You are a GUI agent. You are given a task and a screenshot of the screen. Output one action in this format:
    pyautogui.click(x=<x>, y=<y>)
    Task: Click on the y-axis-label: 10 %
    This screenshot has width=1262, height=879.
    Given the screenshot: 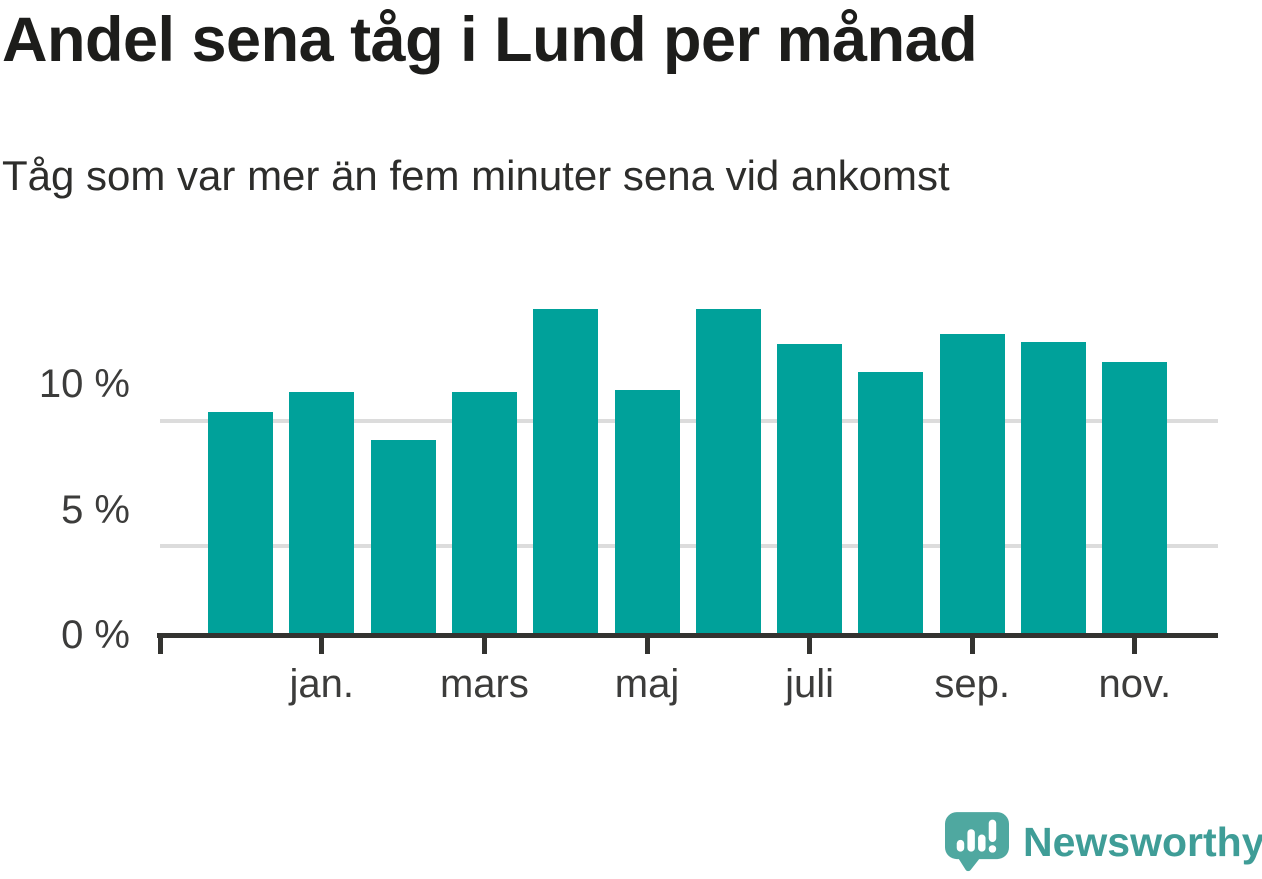 What is the action you would take?
    pyautogui.click(x=84, y=384)
    